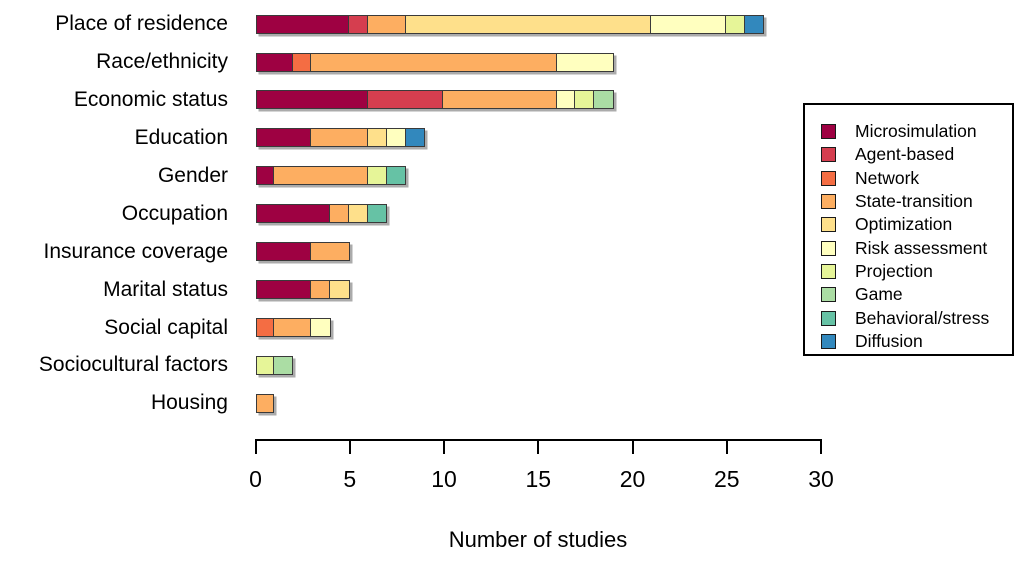 This screenshot has height=564, width=1024. What do you see at coordinates (828, 248) in the screenshot?
I see `legend-swatch-risk-assessment` at bounding box center [828, 248].